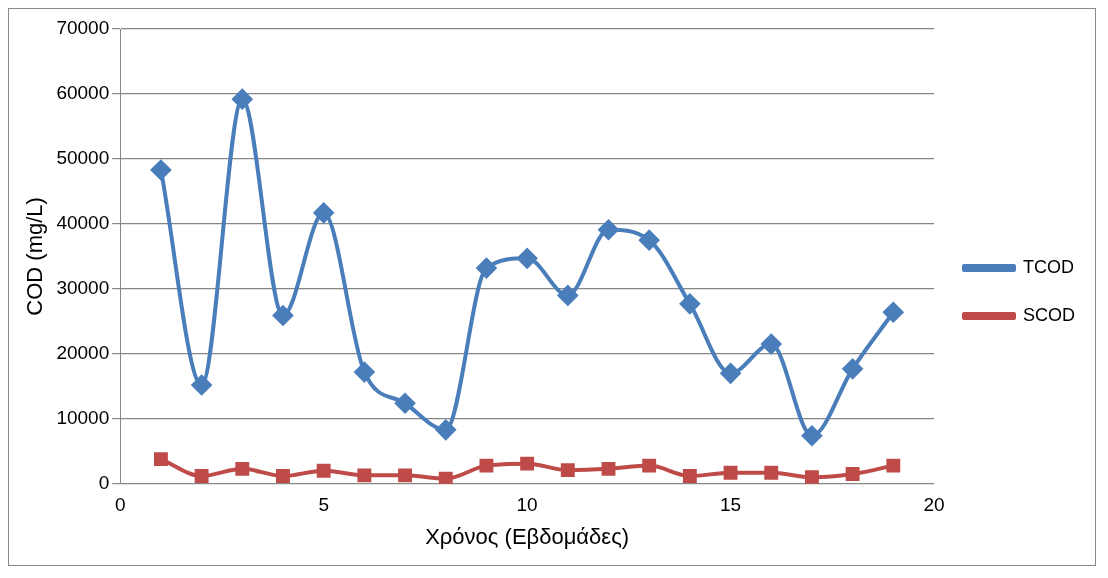 This screenshot has width=1108, height=578. What do you see at coordinates (1048, 266) in the screenshot?
I see `legend-label: TCOD` at bounding box center [1048, 266].